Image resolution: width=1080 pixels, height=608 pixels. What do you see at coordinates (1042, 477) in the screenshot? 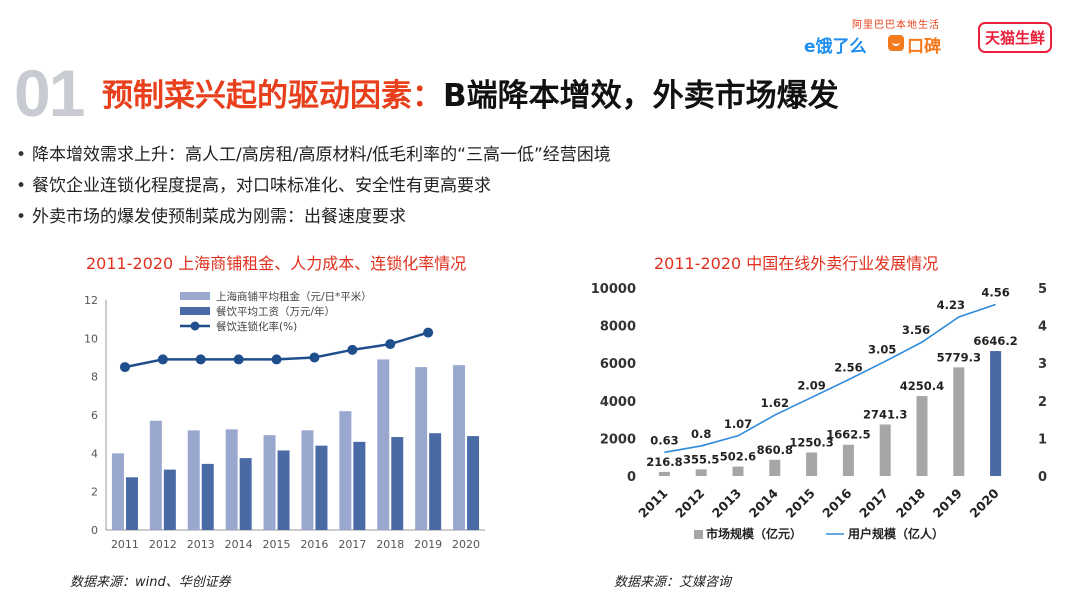
I see `right-y-tick-label: 0` at bounding box center [1042, 477].